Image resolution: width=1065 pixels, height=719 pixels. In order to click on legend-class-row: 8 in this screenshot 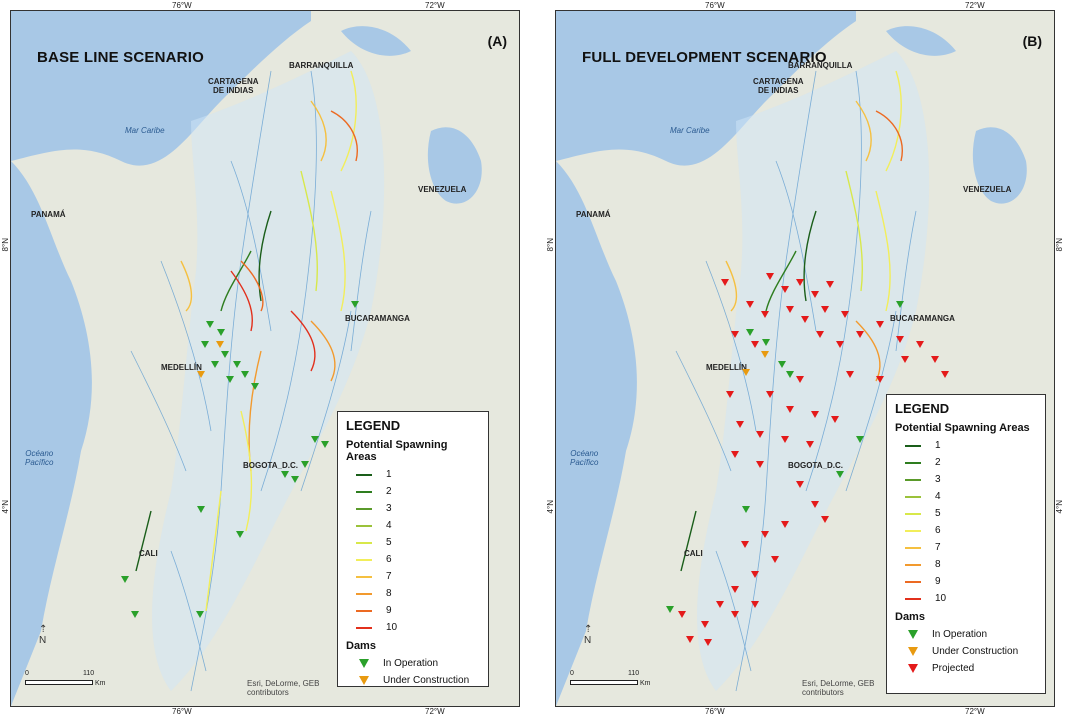, I will do `click(413, 593)`.